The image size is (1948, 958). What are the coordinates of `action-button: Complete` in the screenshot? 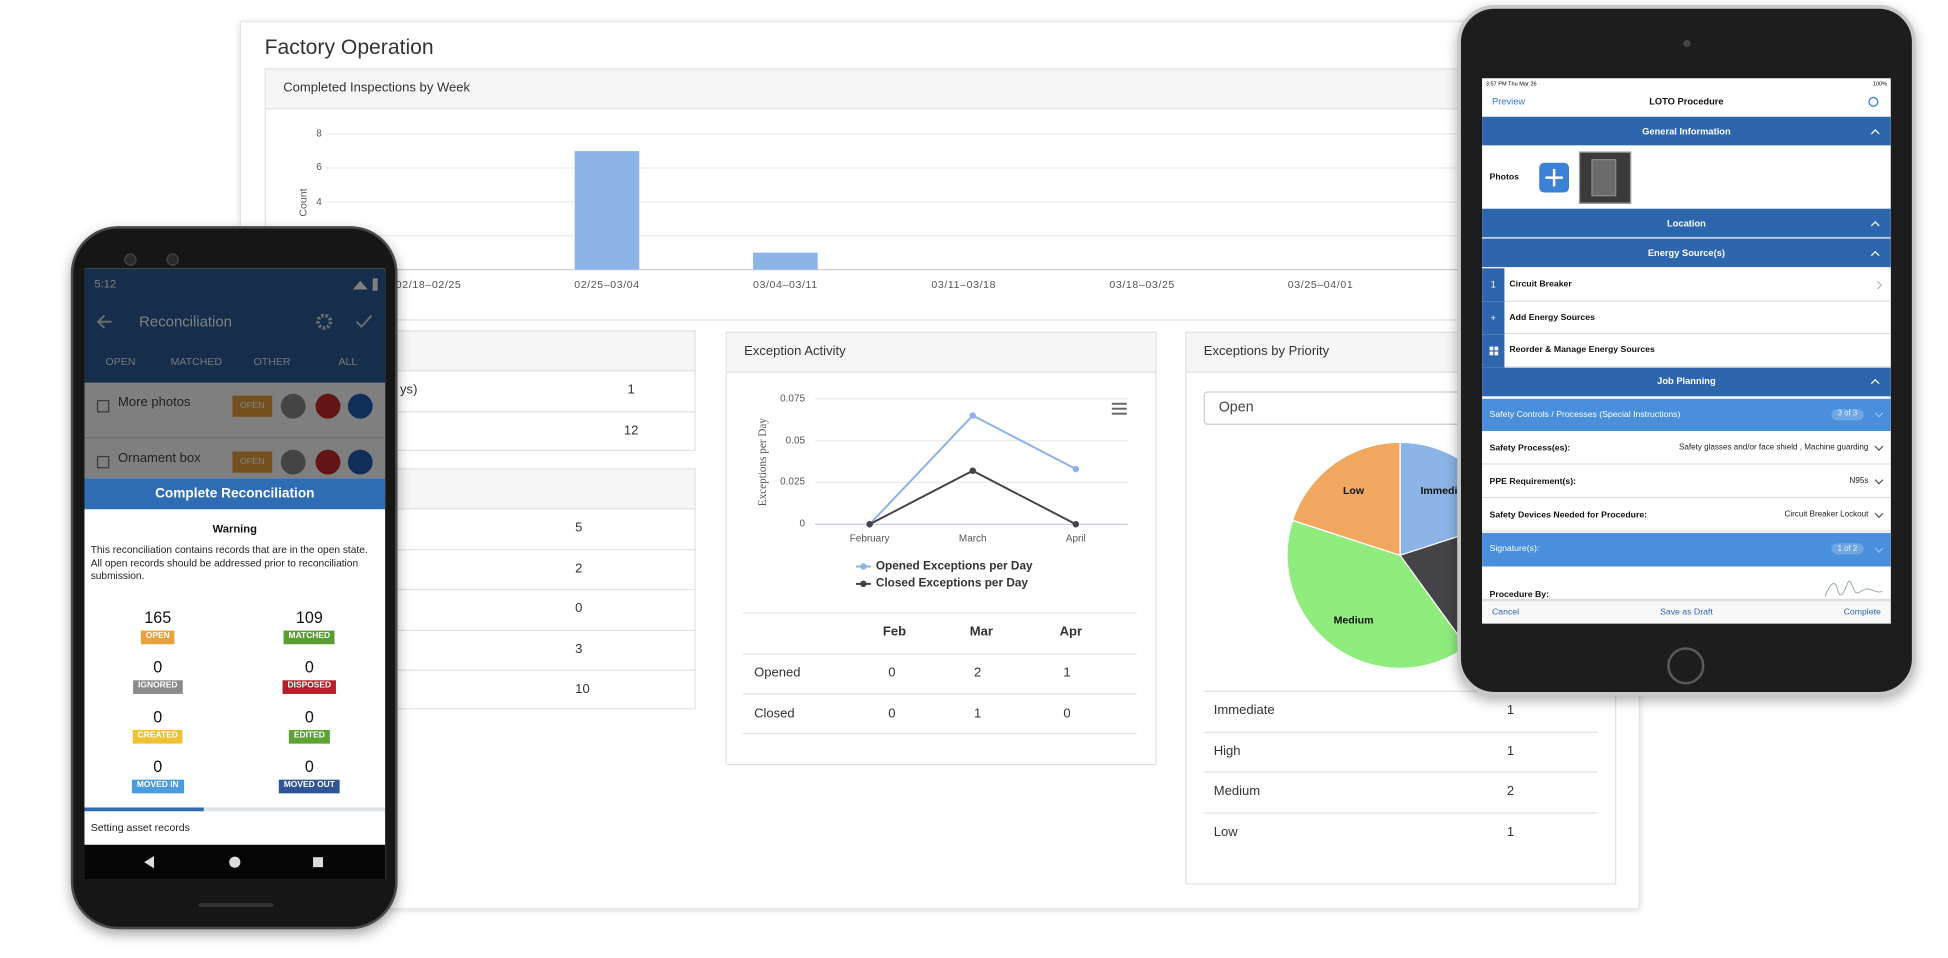 It's located at (1862, 612).